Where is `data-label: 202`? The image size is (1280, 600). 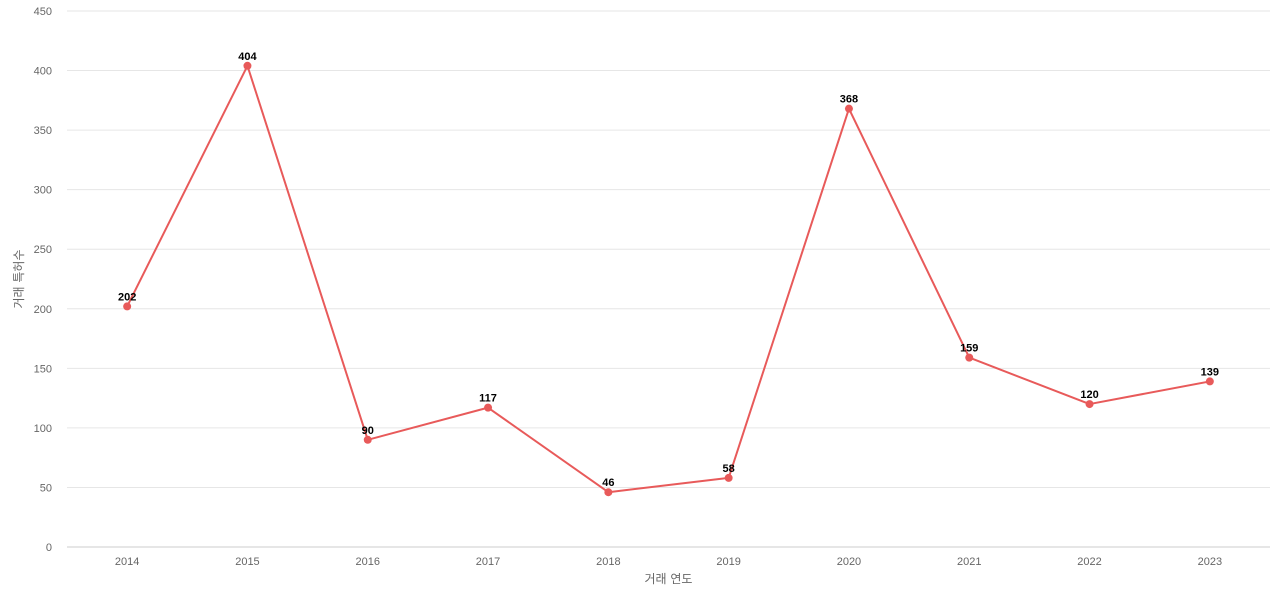 data-label: 202 is located at coordinates (127, 297).